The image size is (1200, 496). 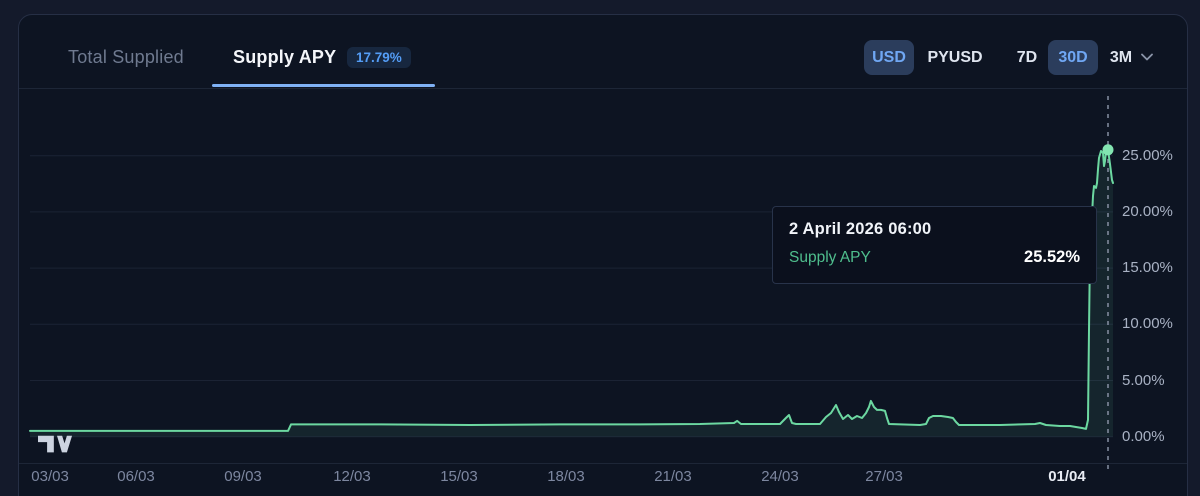 I want to click on x-tick-label: 12/03, so click(x=352, y=476).